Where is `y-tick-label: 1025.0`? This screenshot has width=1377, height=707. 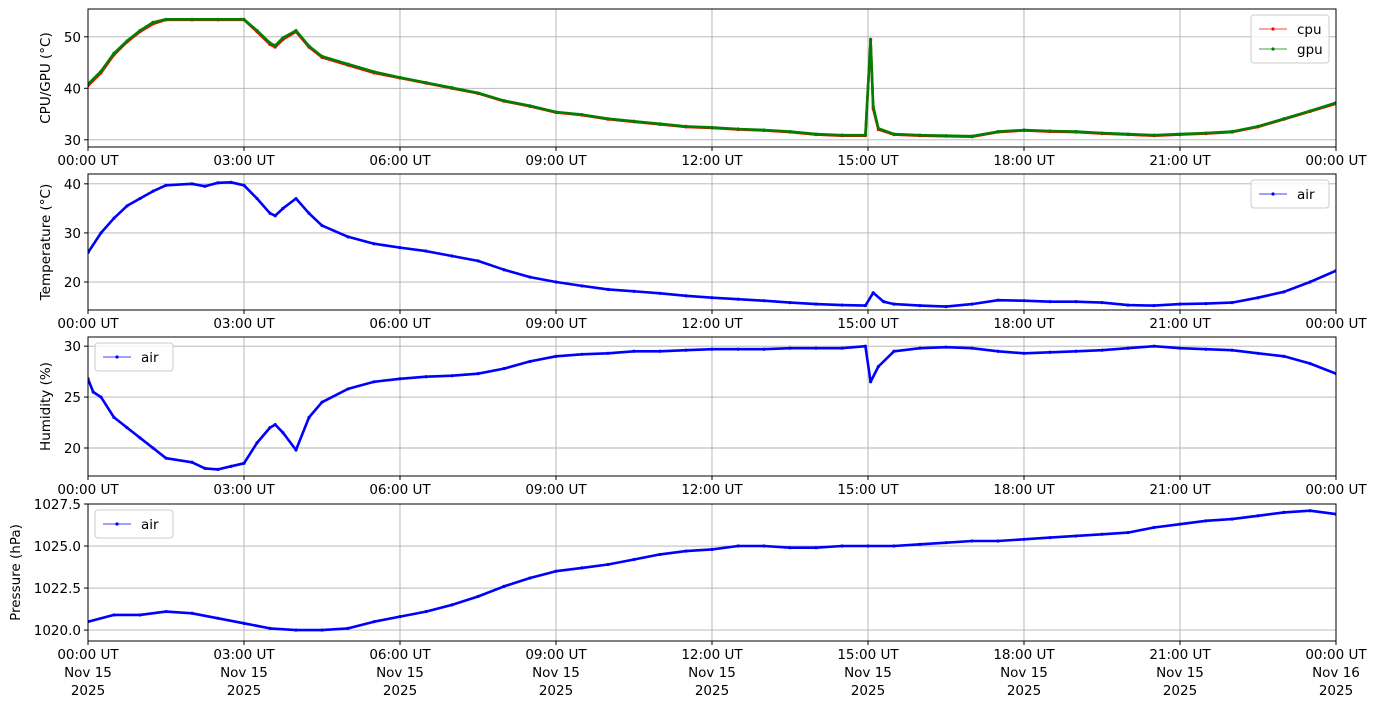
y-tick-label: 1025.0 is located at coordinates (57, 547).